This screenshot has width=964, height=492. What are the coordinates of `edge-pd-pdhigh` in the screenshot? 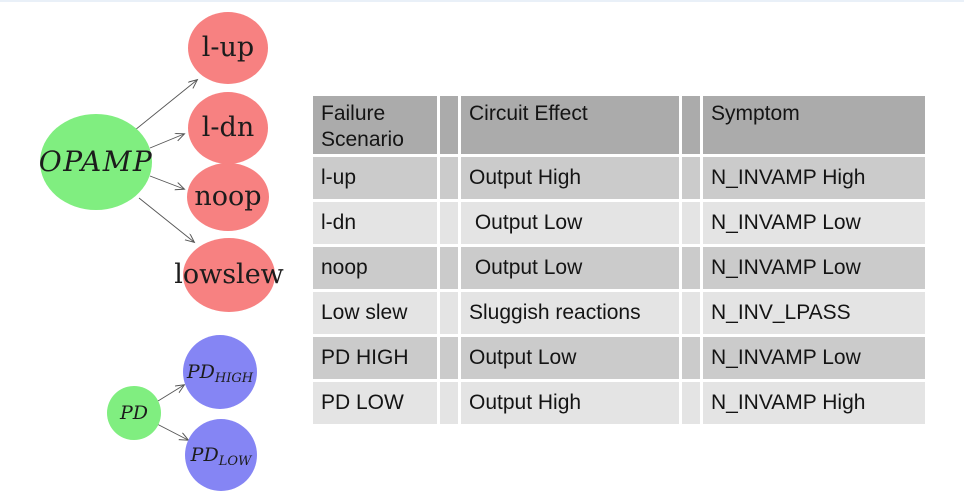 It's located at (170, 393).